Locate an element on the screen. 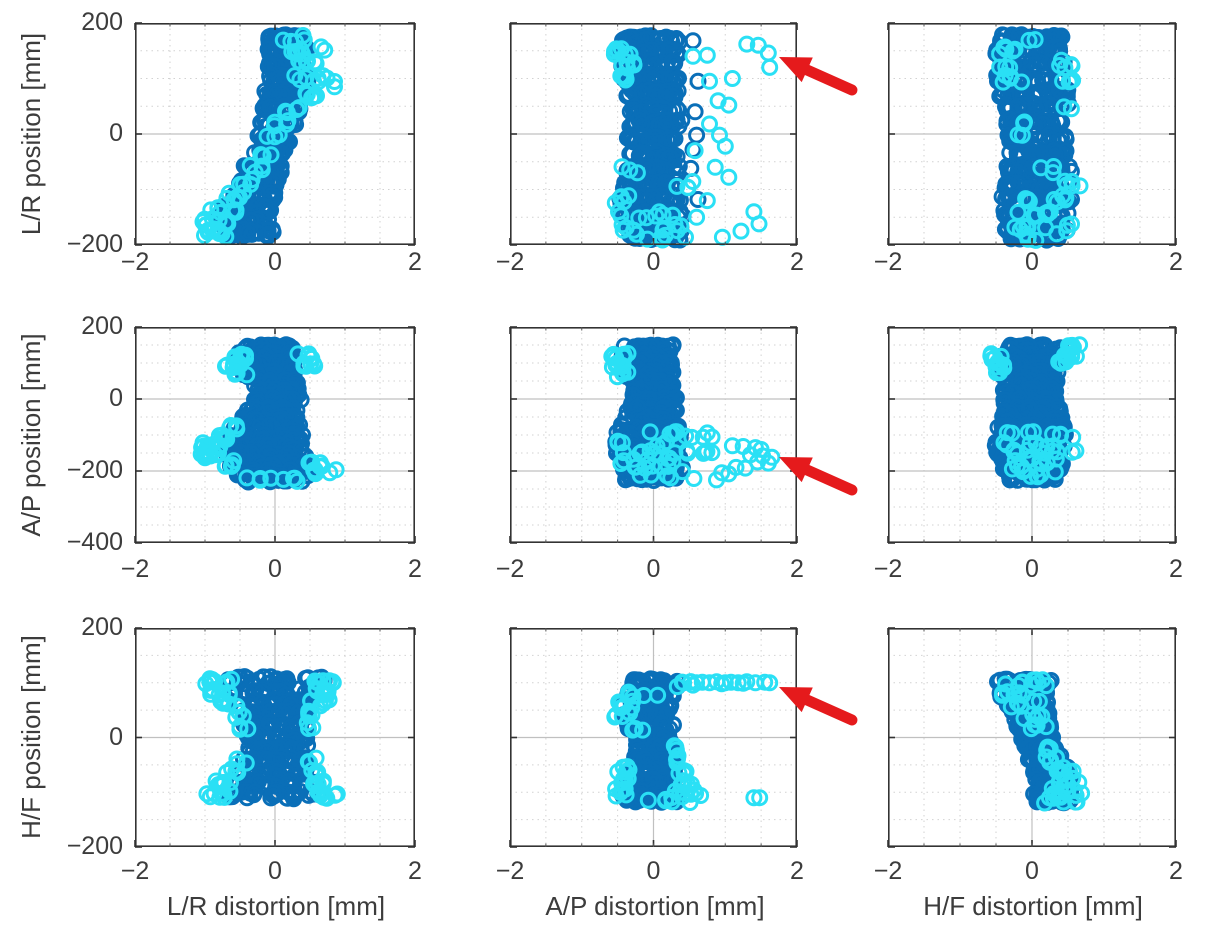  scatter-panel-r3c1 is located at coordinates (275, 737).